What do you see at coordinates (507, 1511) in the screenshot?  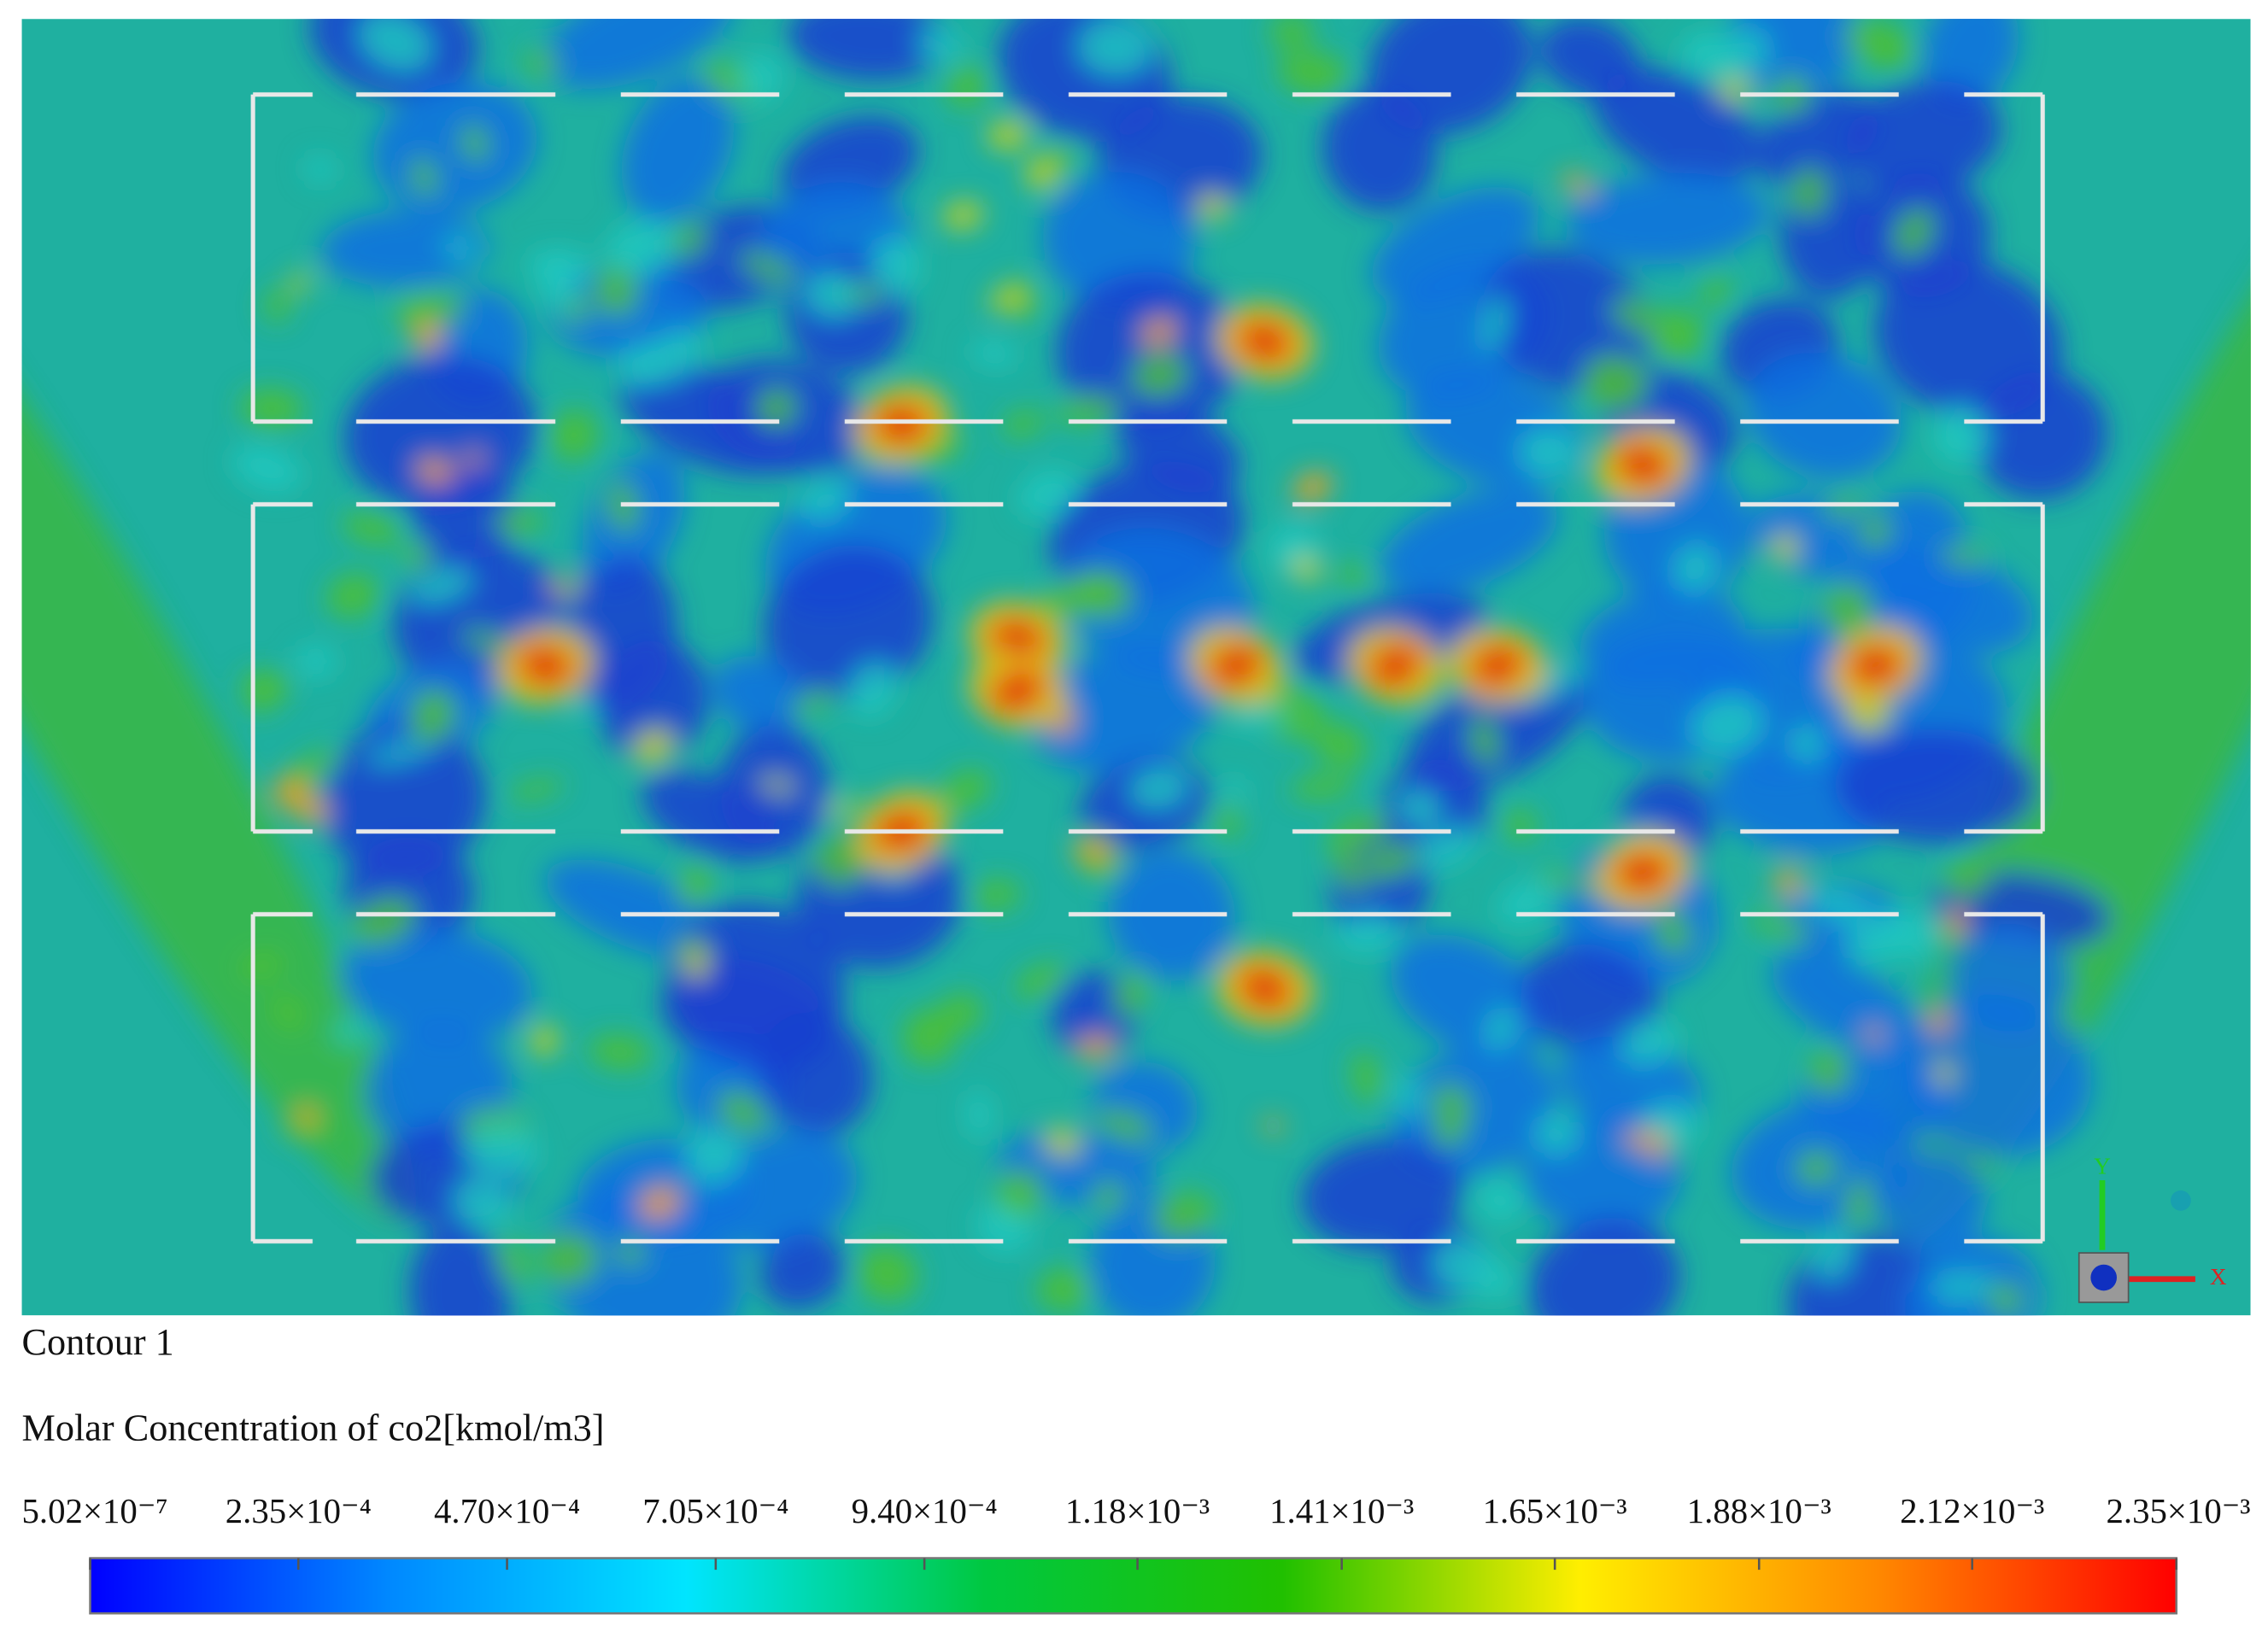 I see `colorbar-tick-label: 4.70×10⁻⁴` at bounding box center [507, 1511].